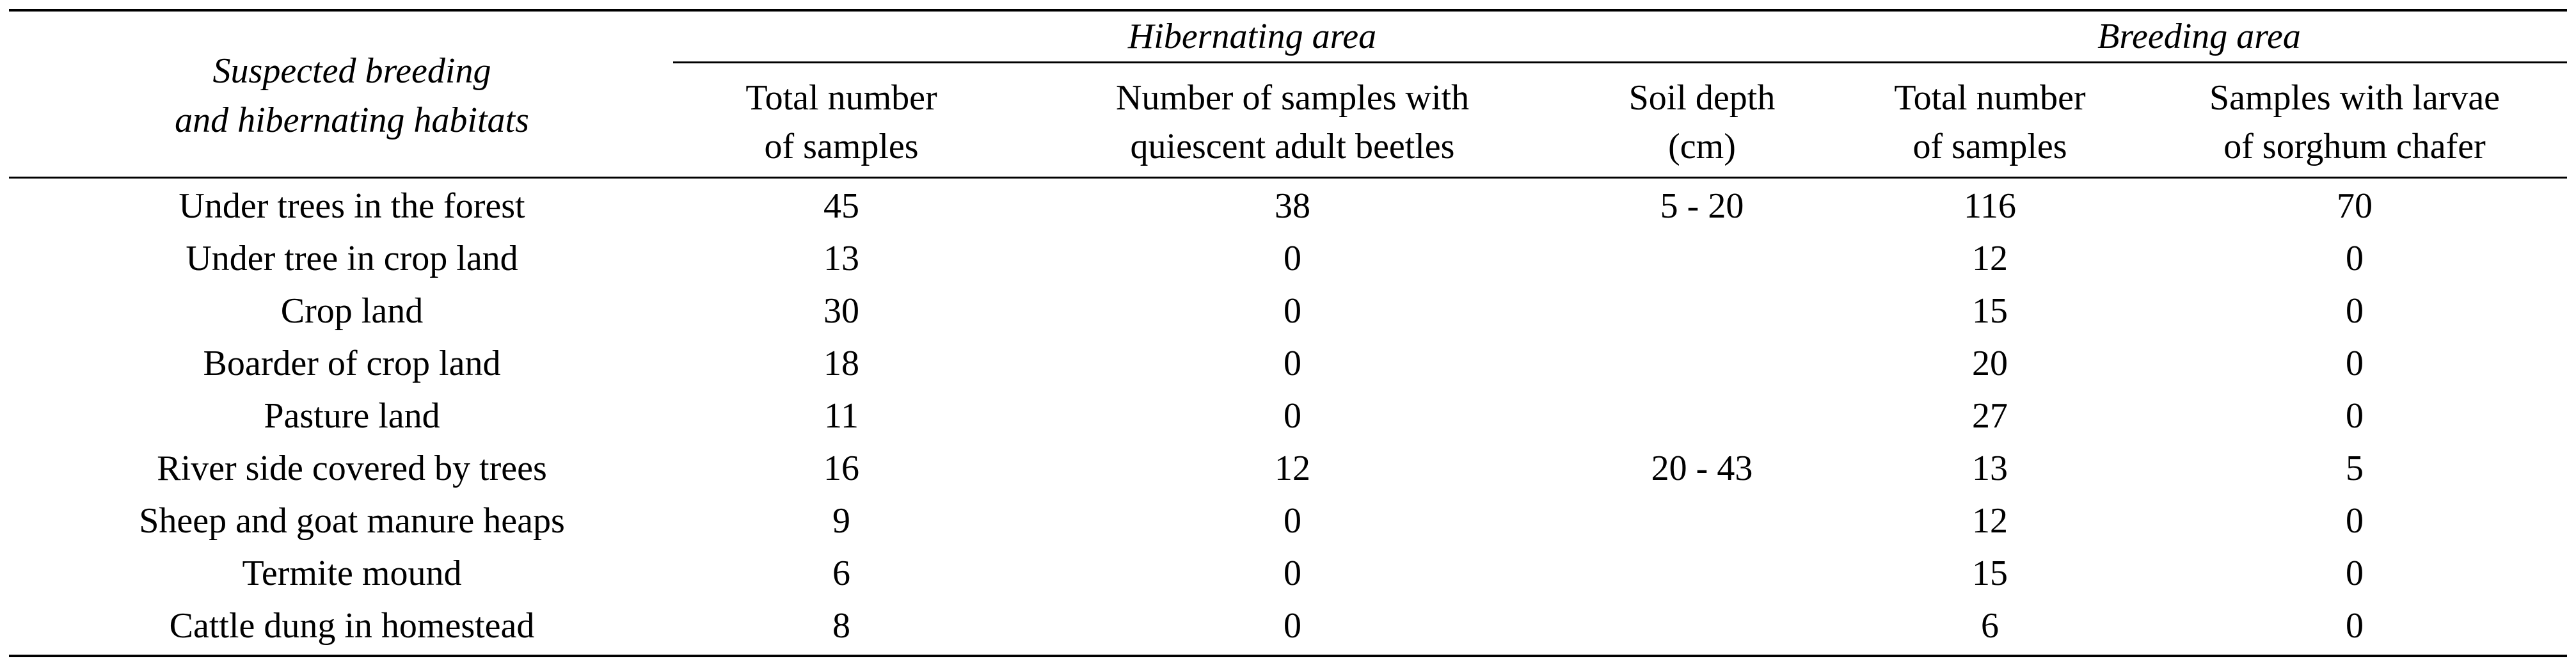 The height and width of the screenshot is (670, 2576). What do you see at coordinates (2355, 258) in the screenshot?
I see `row-2-breed-larvae: 0` at bounding box center [2355, 258].